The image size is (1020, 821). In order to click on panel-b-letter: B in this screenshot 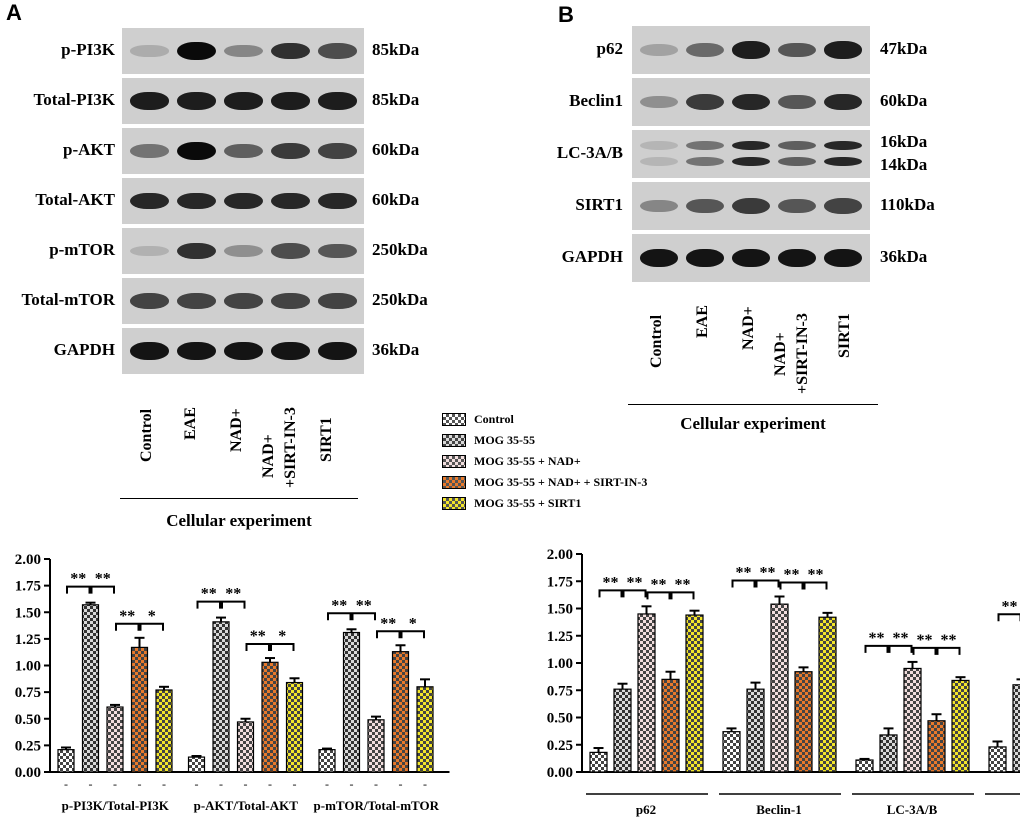, I will do `click(566, 14)`.